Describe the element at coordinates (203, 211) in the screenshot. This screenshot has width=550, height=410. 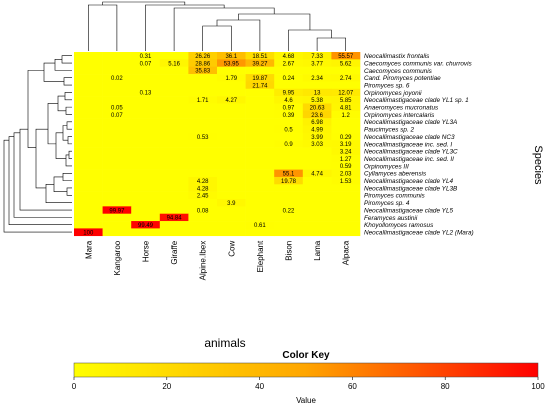
I see `cell-value-label: 0.08` at that location.